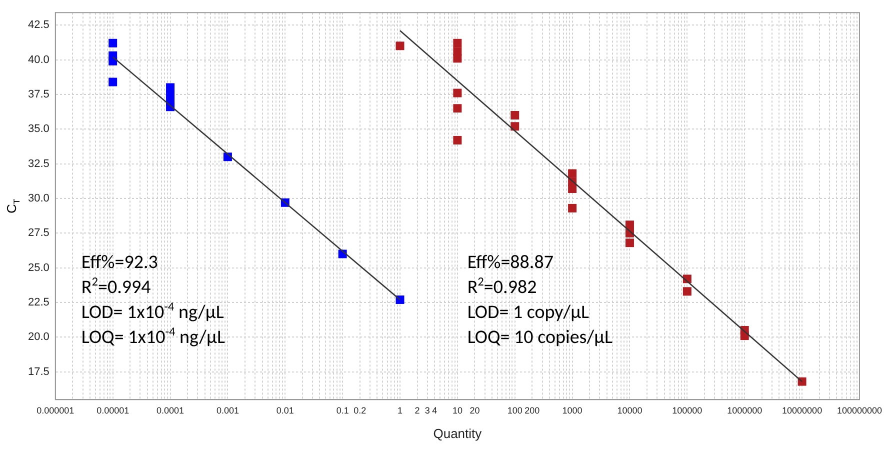  I want to click on x-tick-label: 0.0001, so click(170, 410).